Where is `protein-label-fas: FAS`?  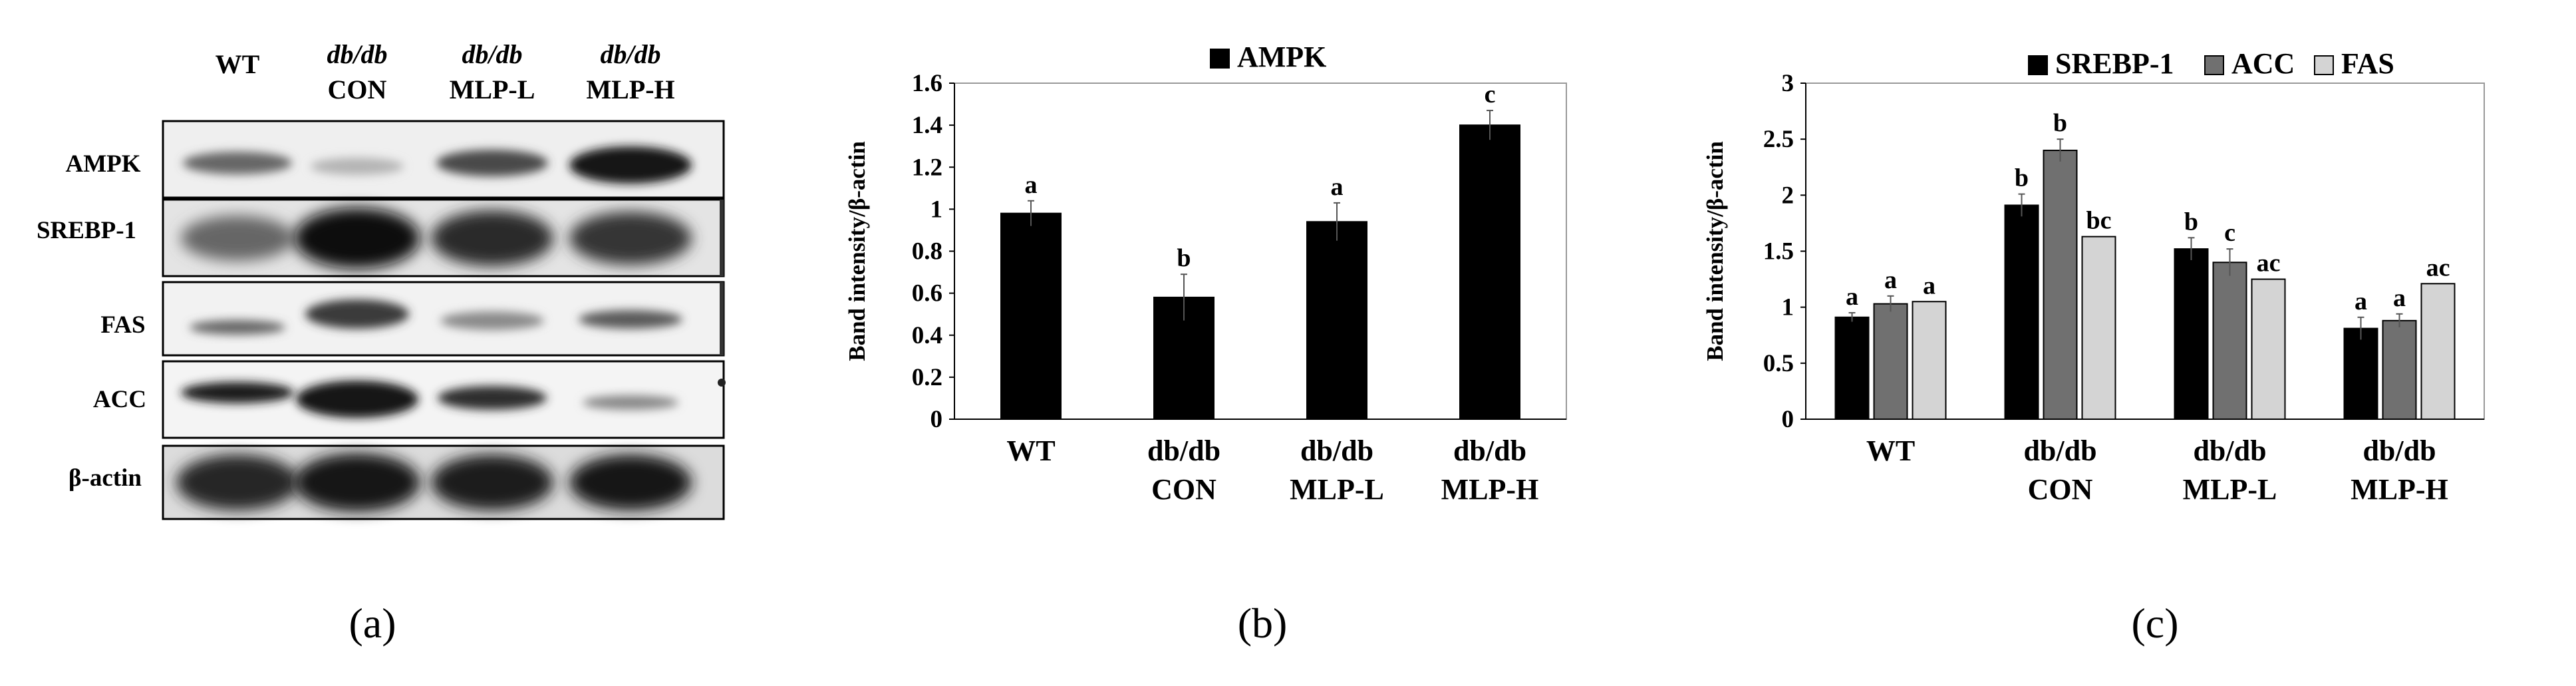 protein-label-fas: FAS is located at coordinates (122, 325).